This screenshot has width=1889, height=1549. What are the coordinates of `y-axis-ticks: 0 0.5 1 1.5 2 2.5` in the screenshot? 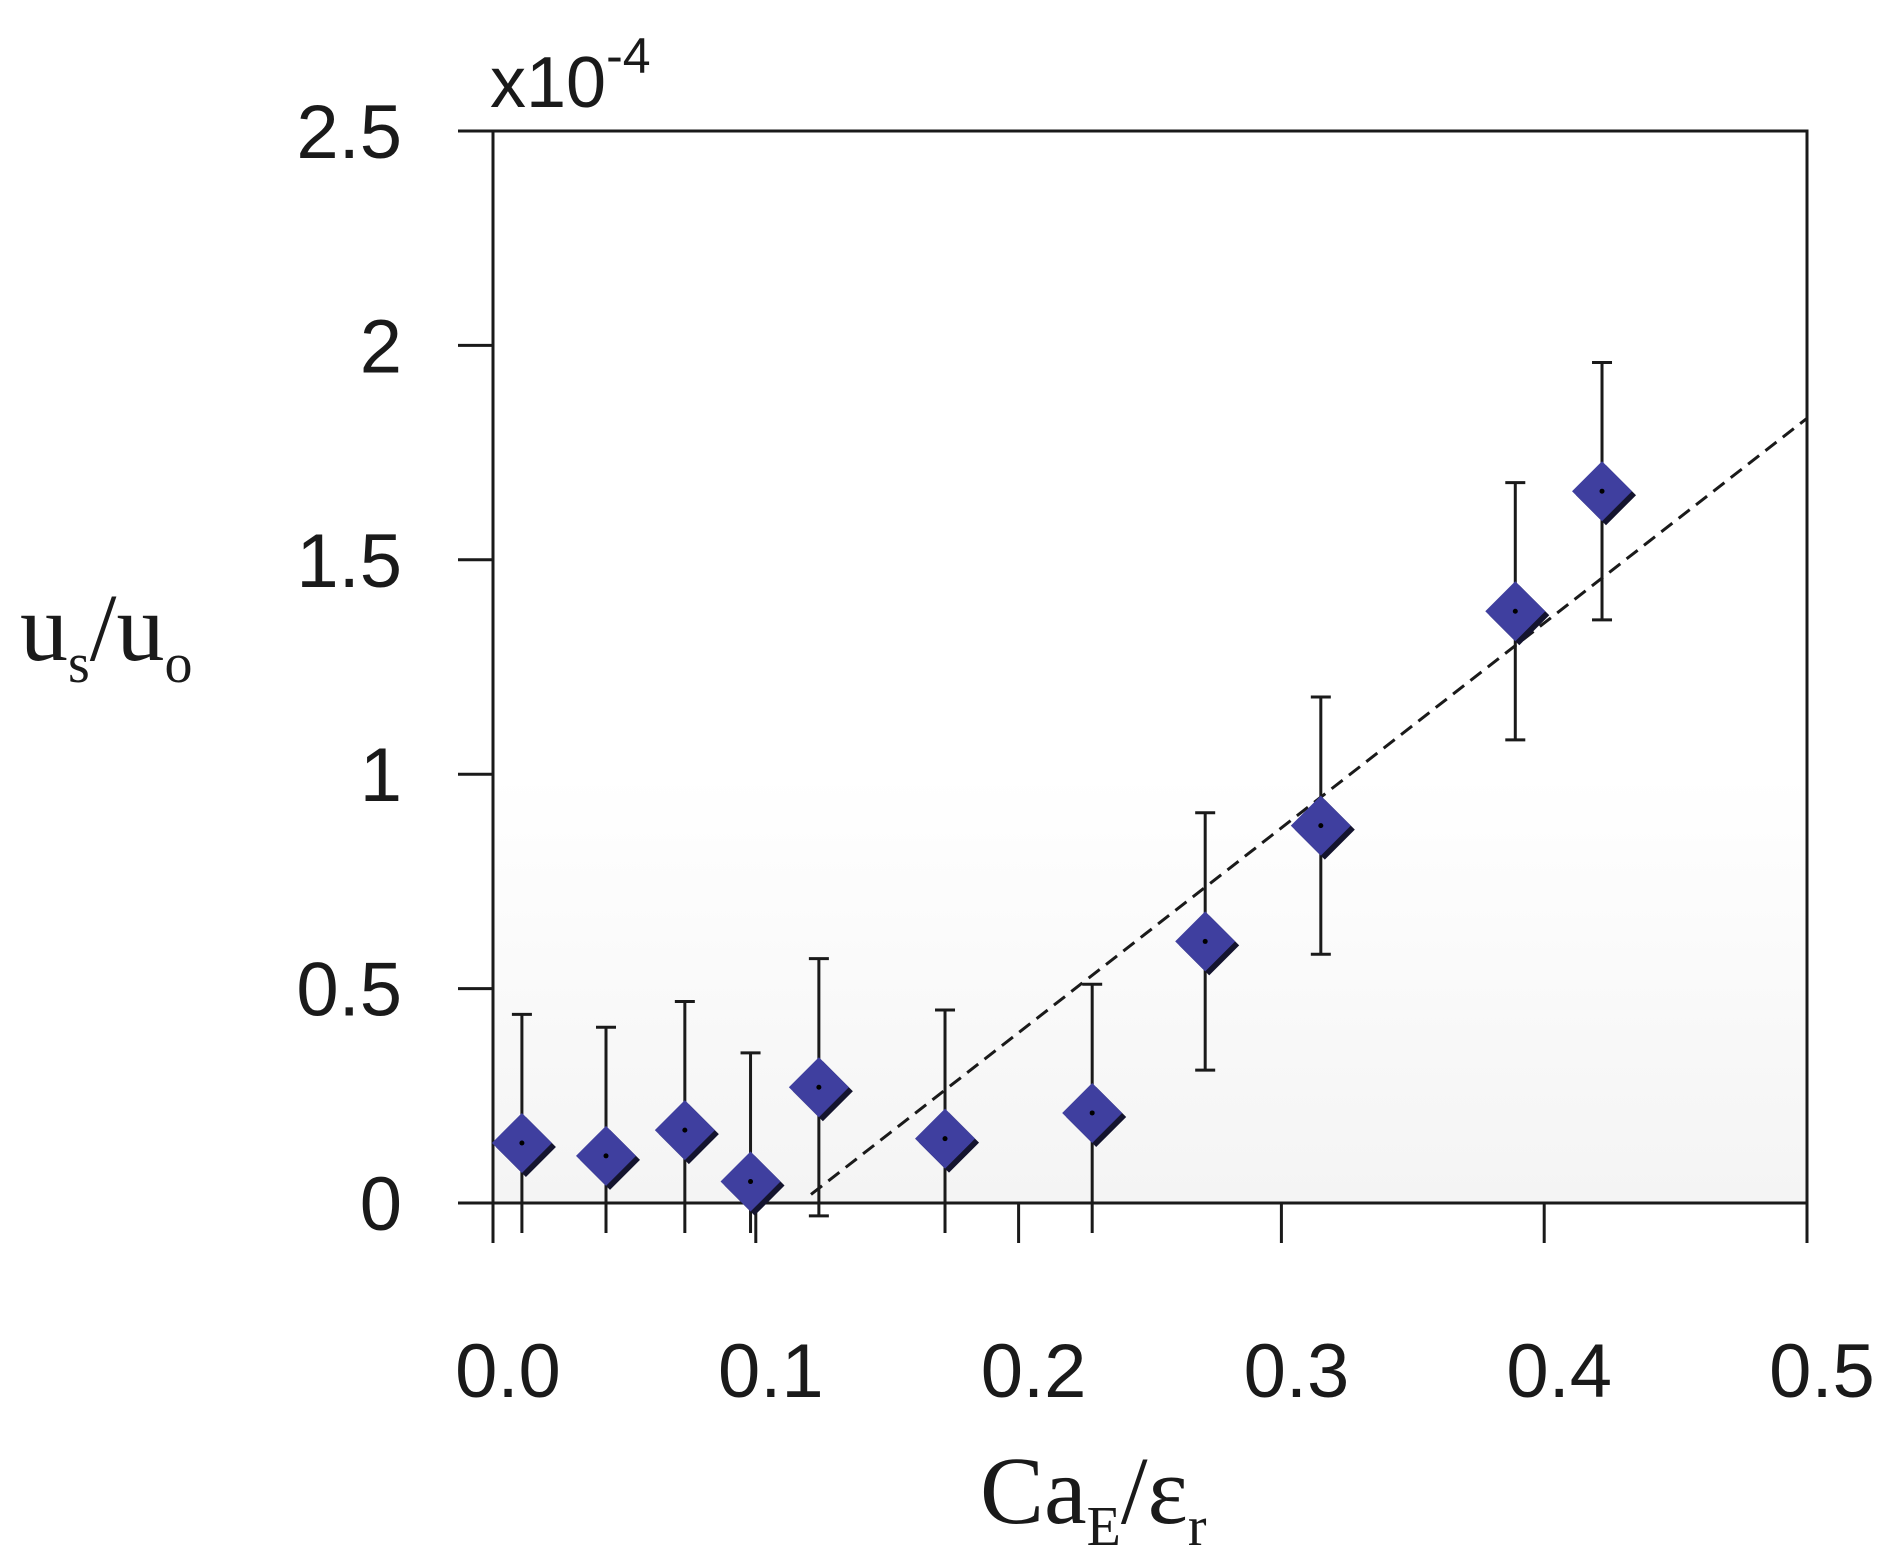 It's located at (394, 668).